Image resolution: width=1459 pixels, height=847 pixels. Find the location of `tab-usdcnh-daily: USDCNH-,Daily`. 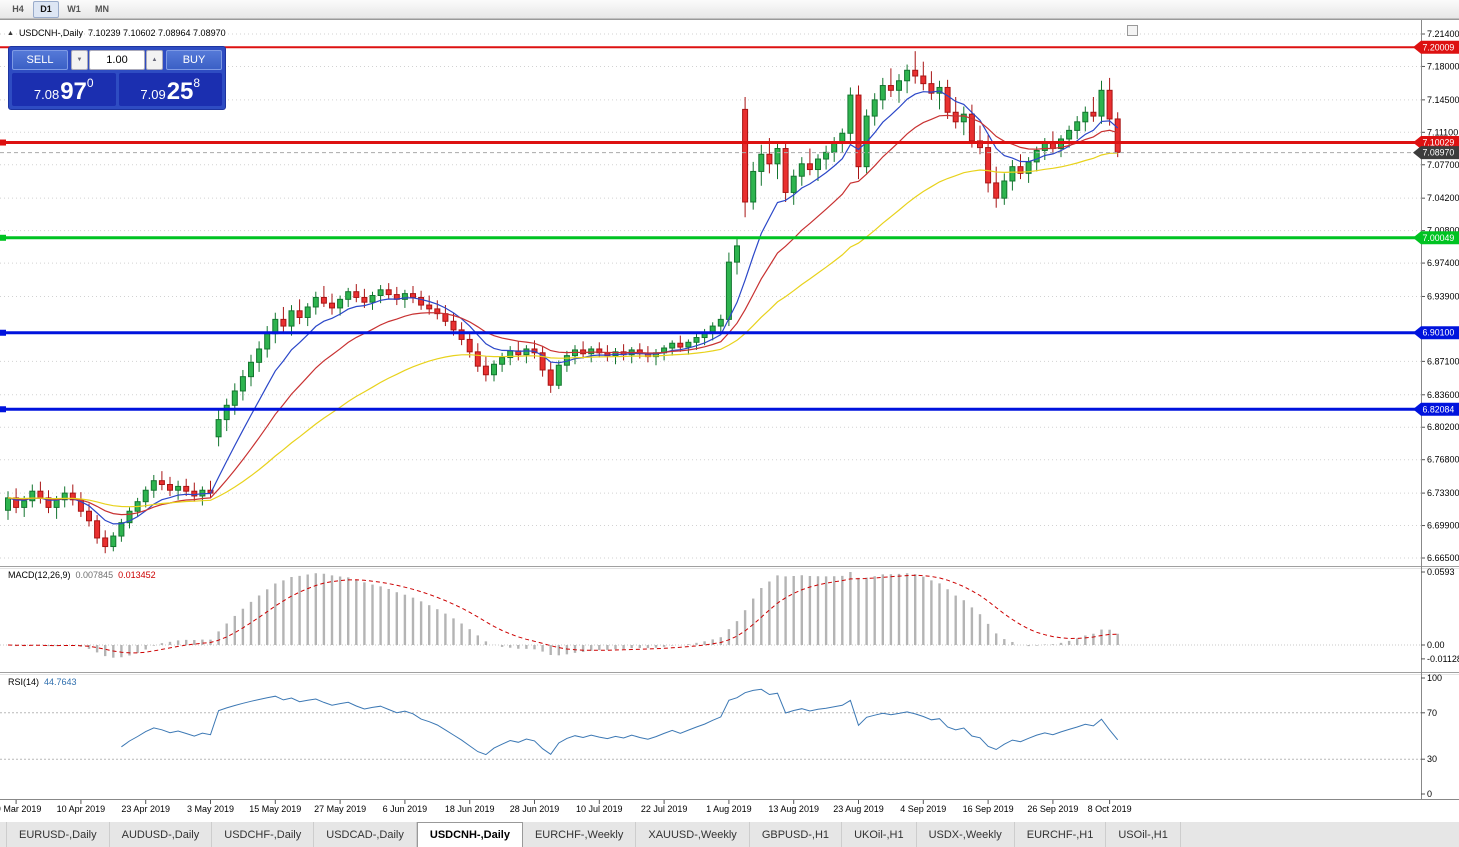

tab-usdcnh-daily: USDCNH-,Daily is located at coordinates (469, 834).